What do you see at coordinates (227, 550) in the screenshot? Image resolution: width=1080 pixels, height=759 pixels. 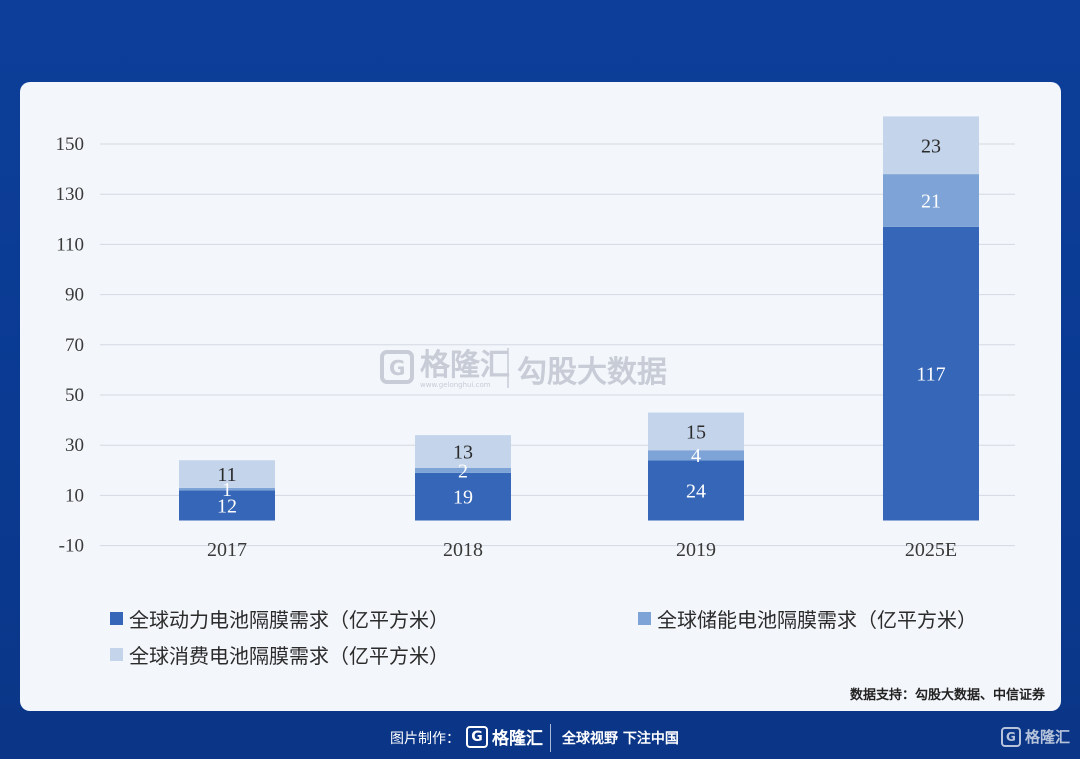 I see `x-tick-label: 2017` at bounding box center [227, 550].